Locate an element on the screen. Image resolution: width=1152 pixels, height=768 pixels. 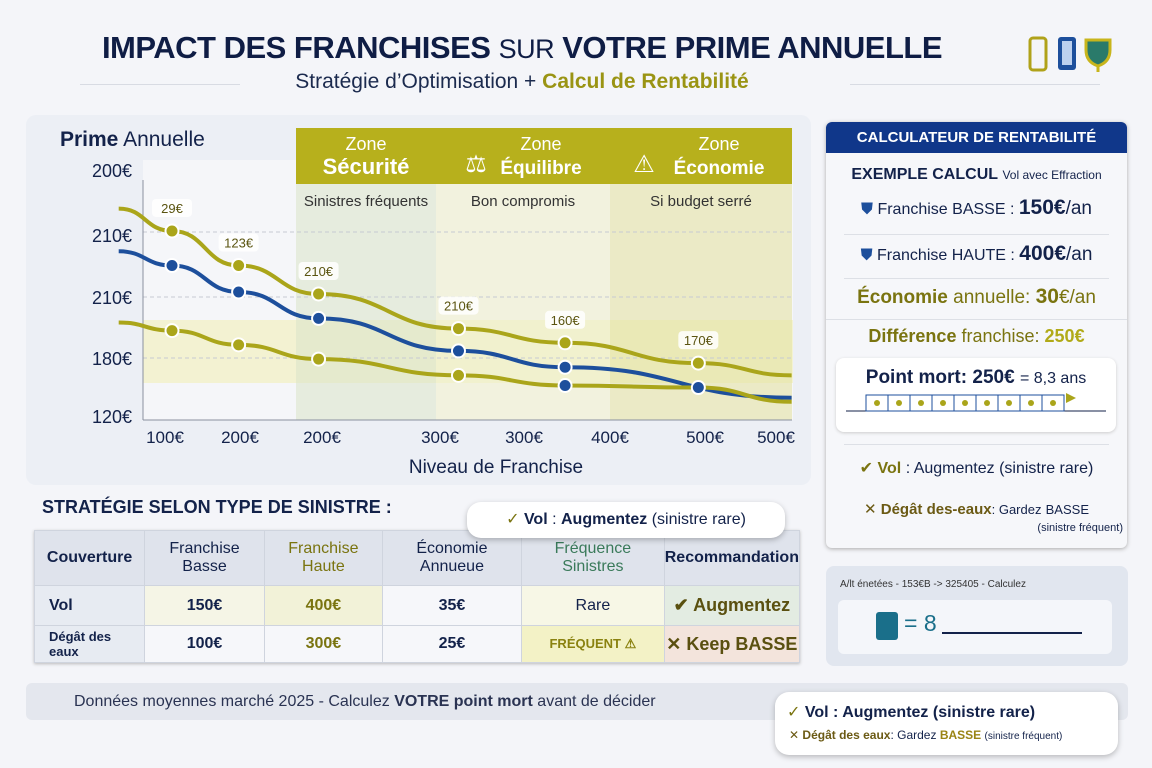
data-label: 29€ is located at coordinates (172, 208).